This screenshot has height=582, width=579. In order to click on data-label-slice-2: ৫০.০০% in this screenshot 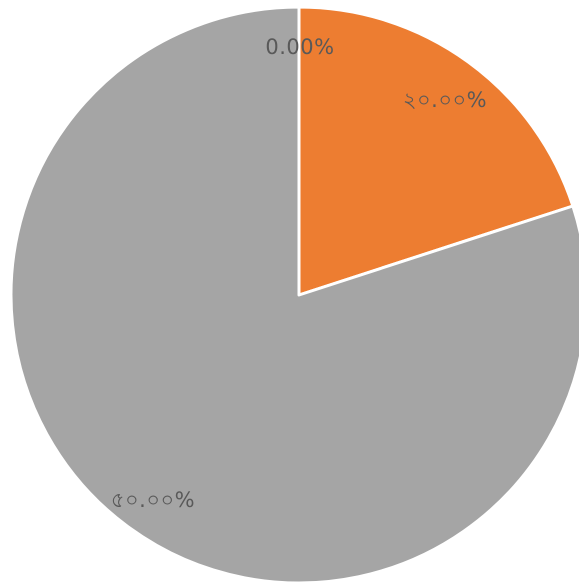, I will do `click(153, 500)`.